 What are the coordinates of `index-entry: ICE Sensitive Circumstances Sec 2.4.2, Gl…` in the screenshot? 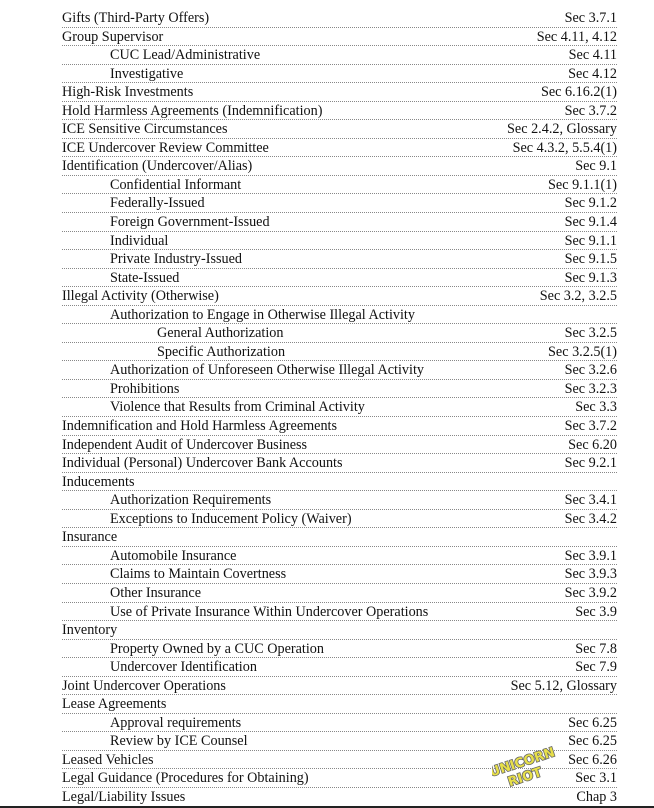 It's located at (339, 129).